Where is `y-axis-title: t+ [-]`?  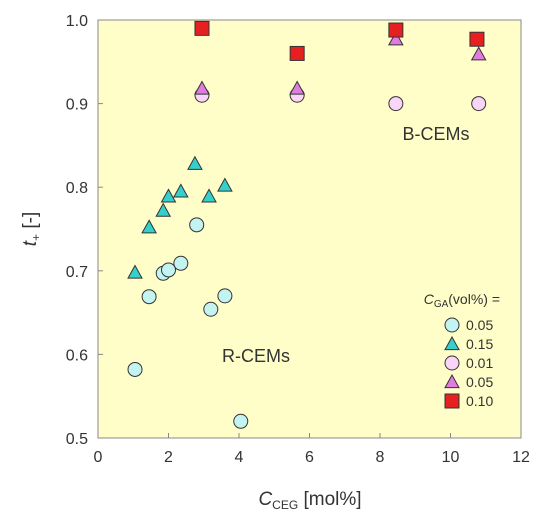
y-axis-title: t+ [-] is located at coordinates (31, 229).